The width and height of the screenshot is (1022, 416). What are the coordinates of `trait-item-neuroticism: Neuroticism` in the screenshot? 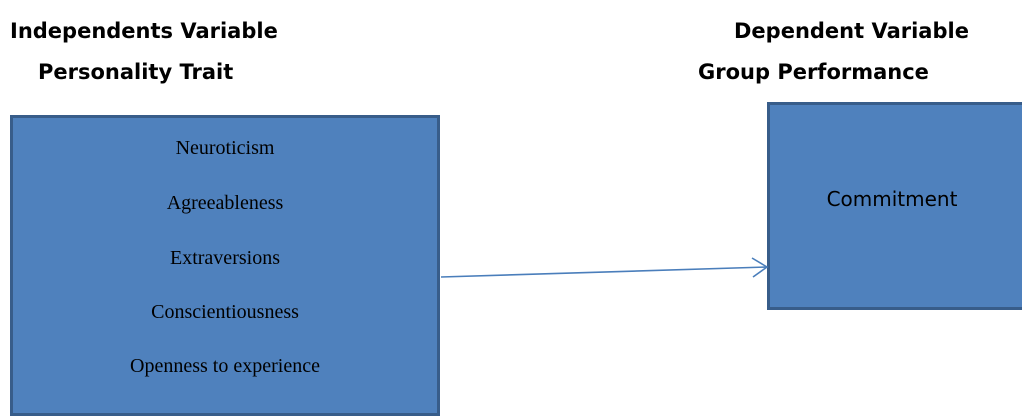 It's located at (225, 148).